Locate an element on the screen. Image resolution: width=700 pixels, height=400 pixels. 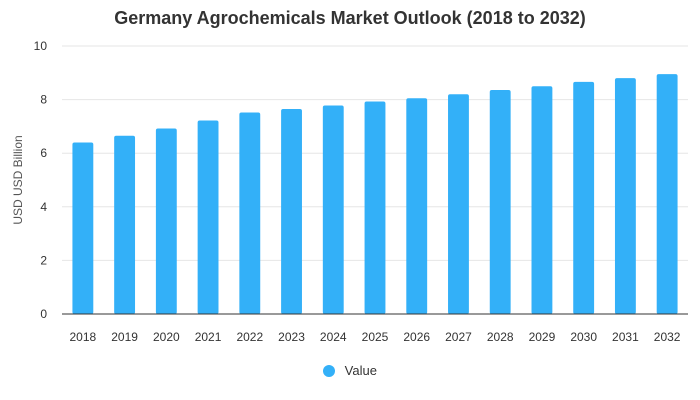
x-tick-label: 2029 is located at coordinates (542, 337).